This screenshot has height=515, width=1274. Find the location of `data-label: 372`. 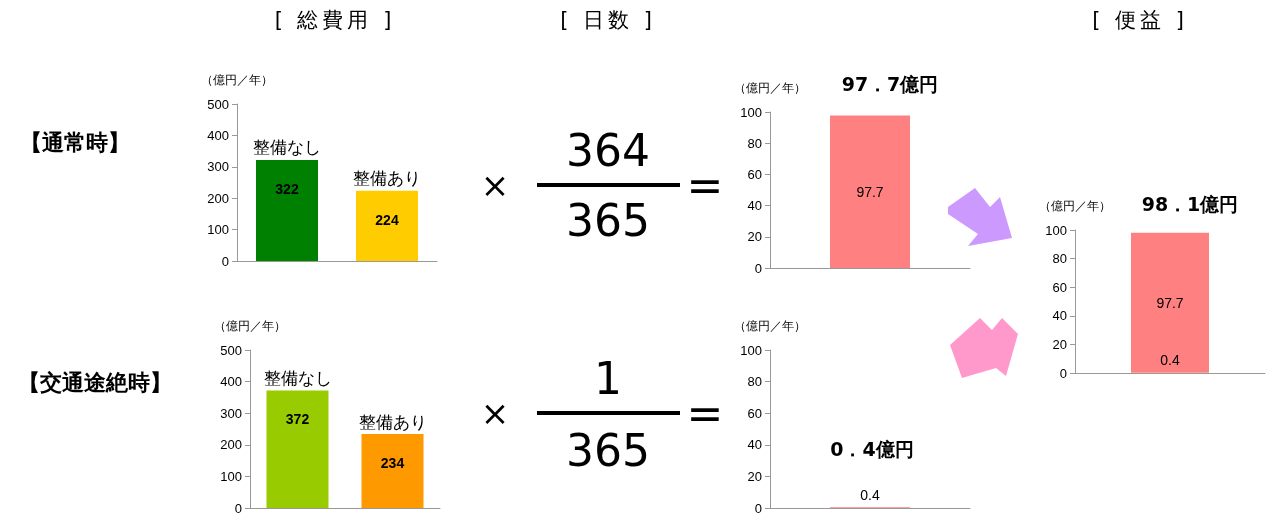

data-label: 372 is located at coordinates (297, 419).